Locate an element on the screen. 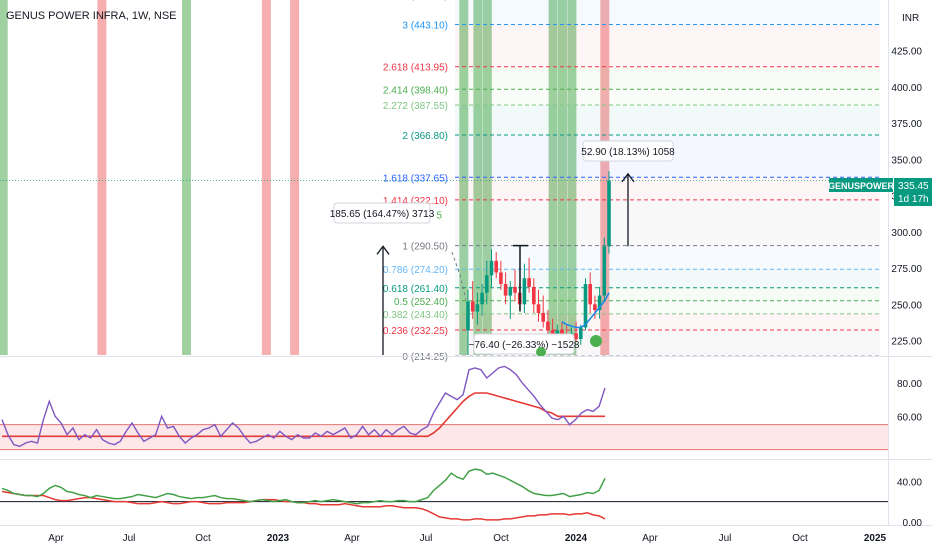 This screenshot has width=932, height=555. fib-label-2.618: 2.618 (413.95) is located at coordinates (415, 68).